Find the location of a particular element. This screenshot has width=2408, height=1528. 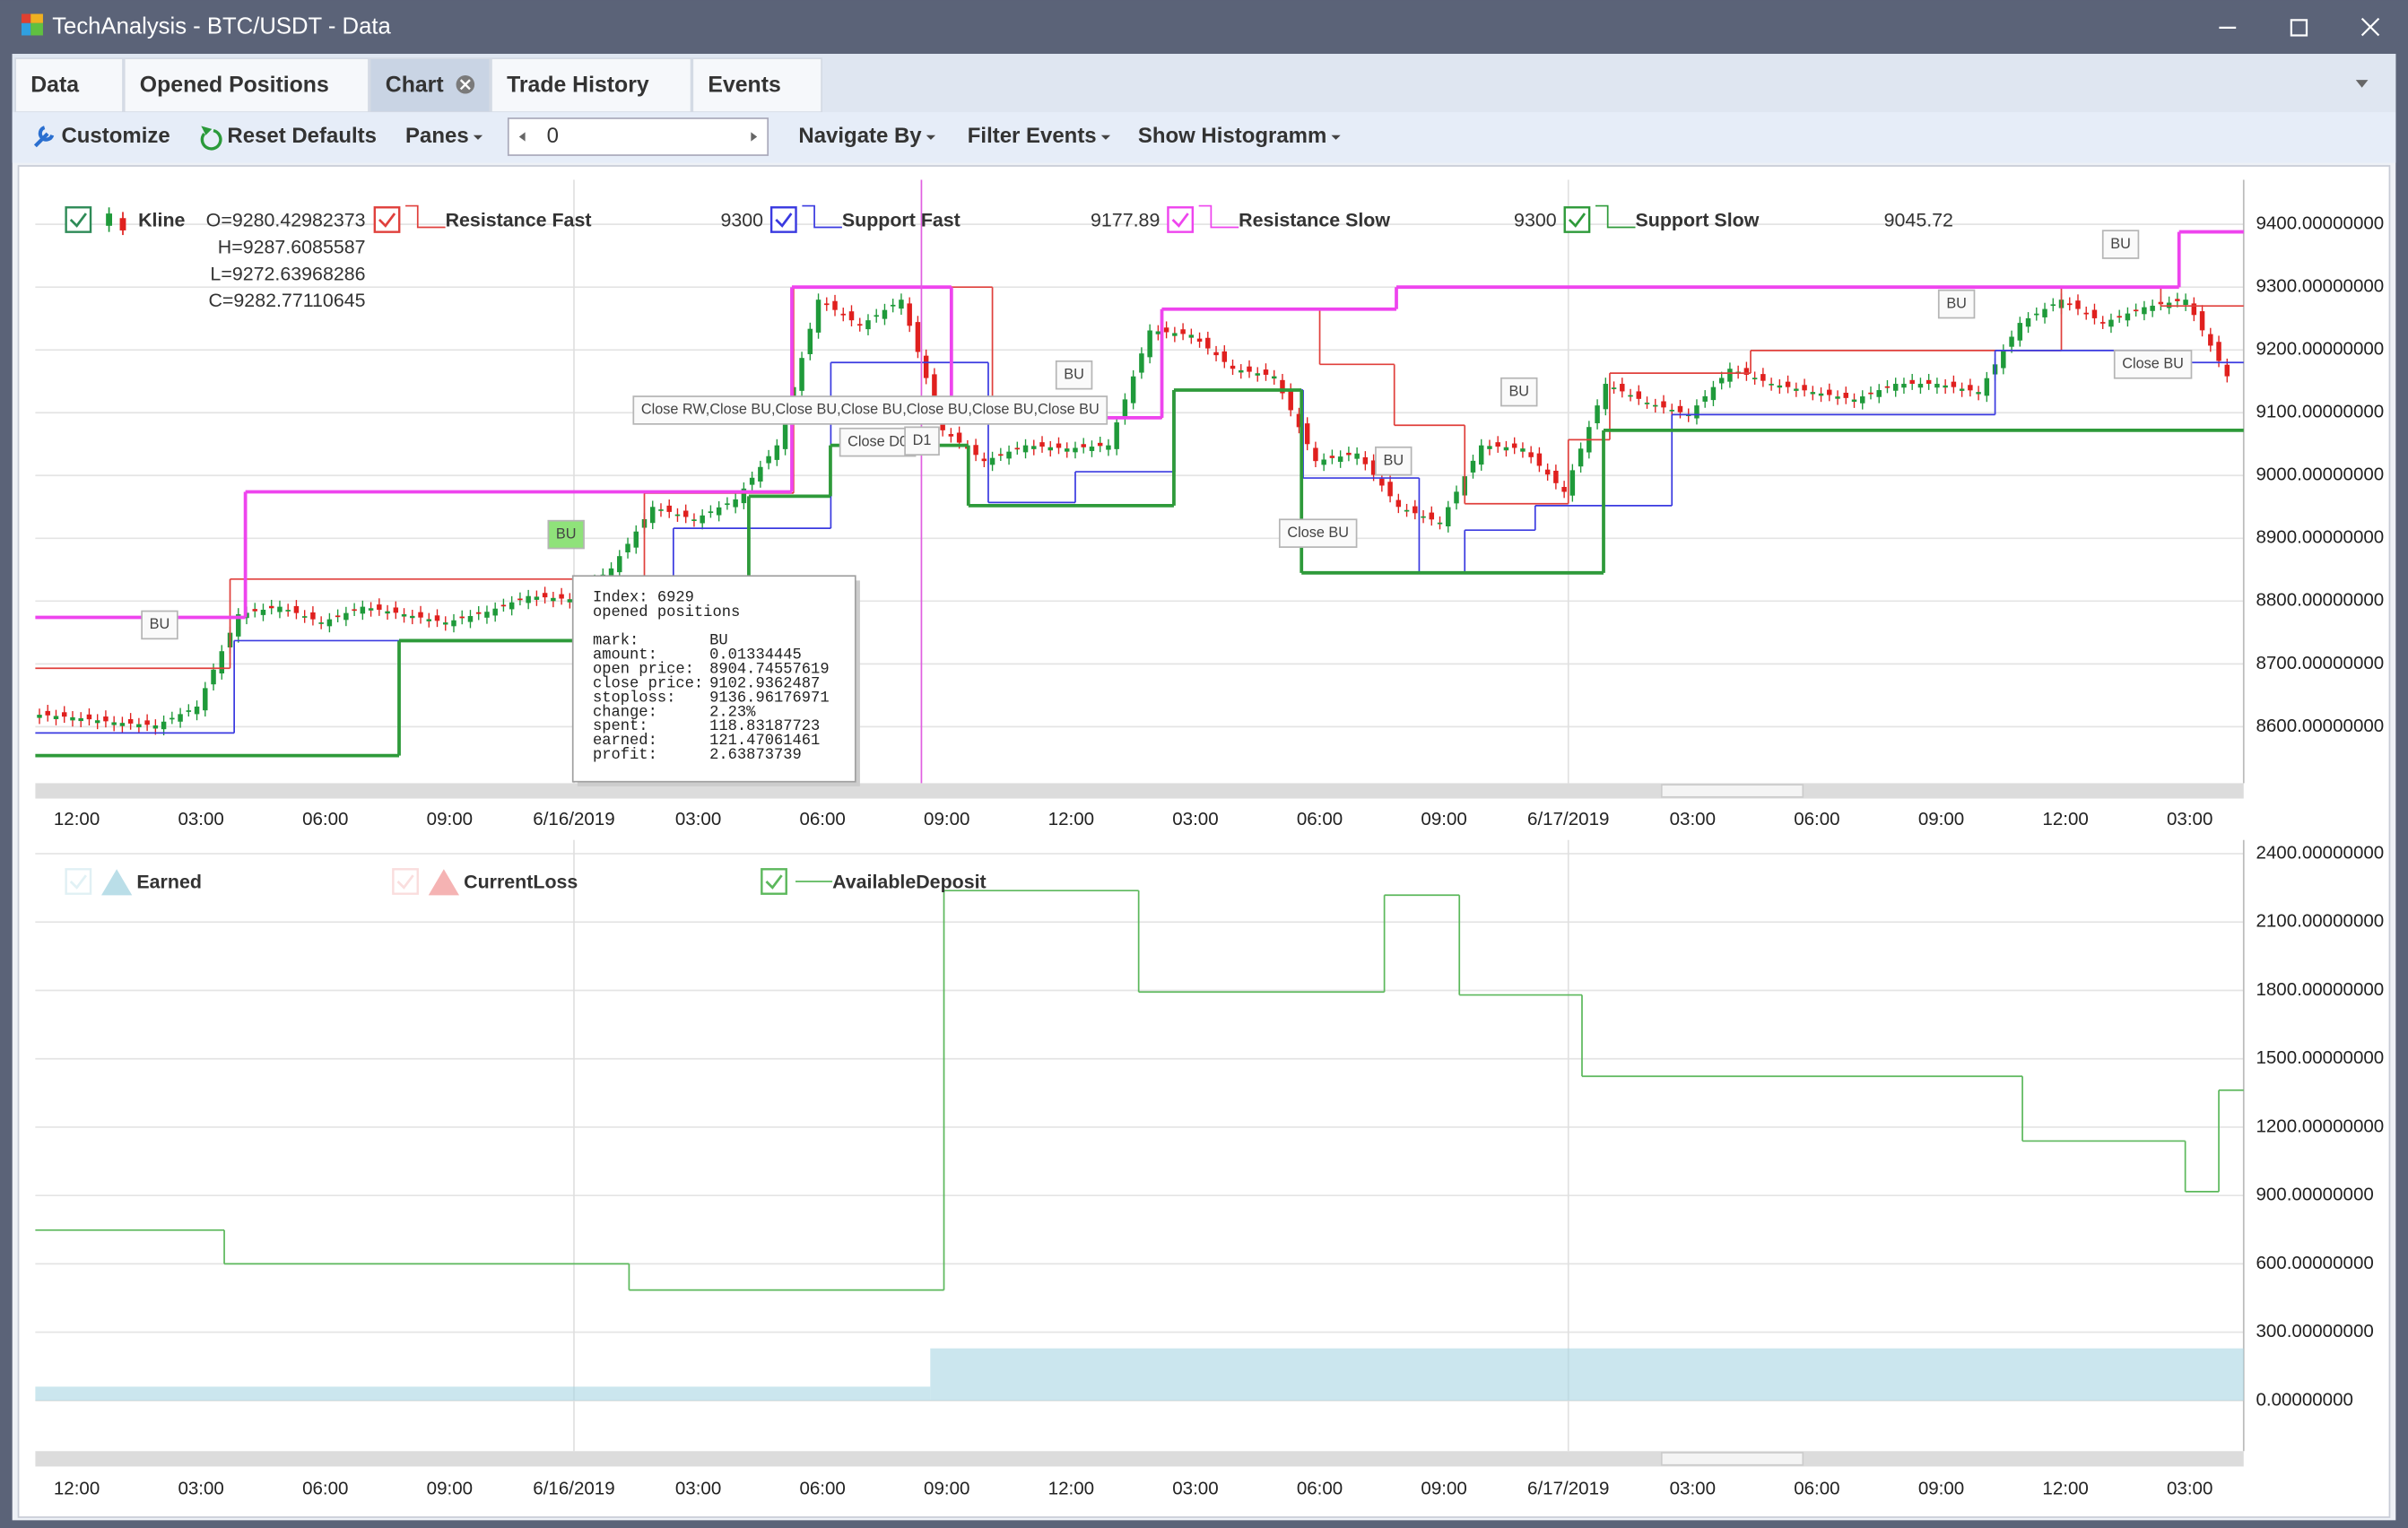

y-tick-label: 600.00000000 is located at coordinates (2314, 1263).